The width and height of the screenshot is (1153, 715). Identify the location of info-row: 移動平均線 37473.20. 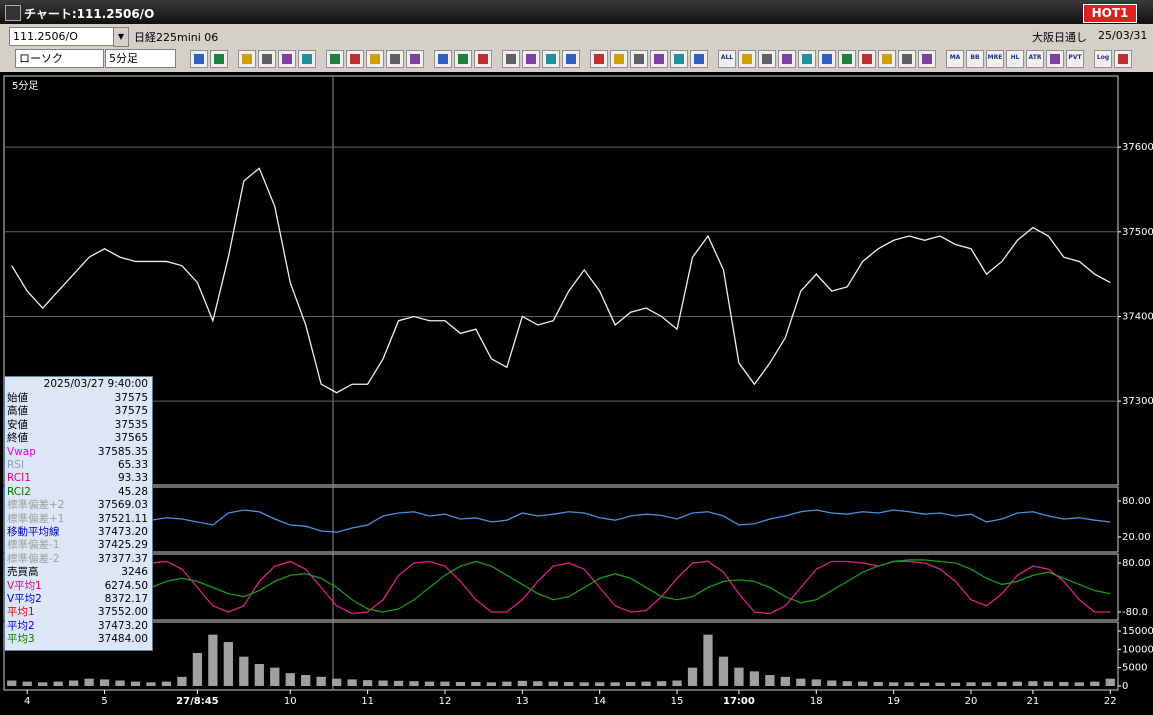
(78, 532).